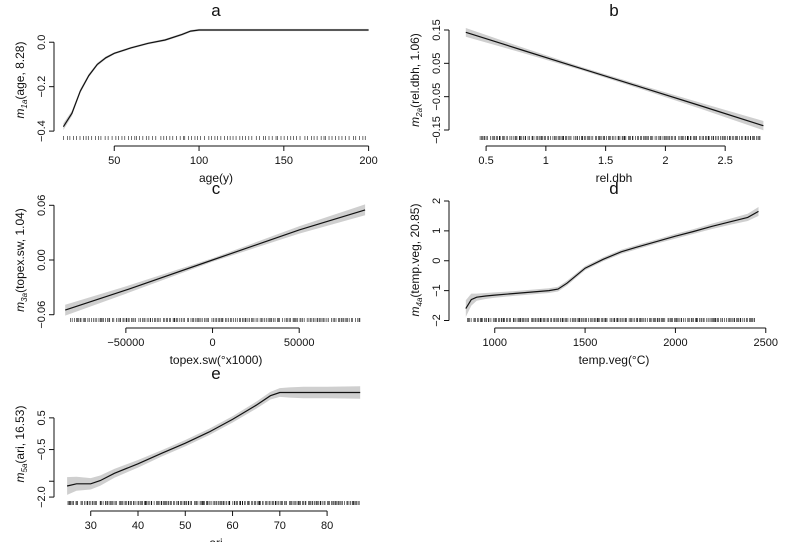 The image size is (786, 542). What do you see at coordinates (42, 205) in the screenshot?
I see `panel-c-y-tick-label: 0.06` at bounding box center [42, 205].